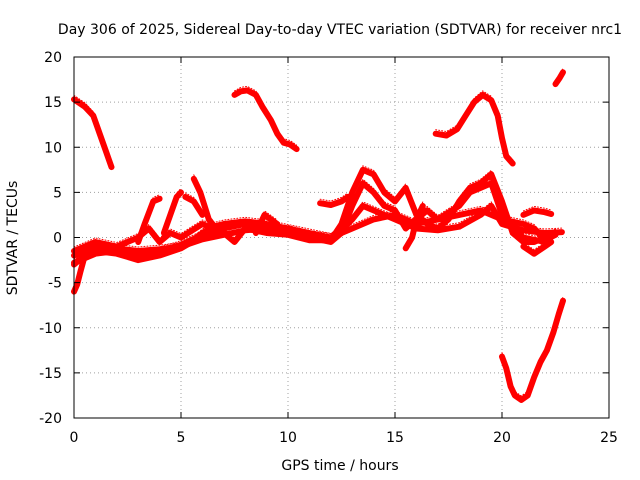 Image resolution: width=640 pixels, height=480 pixels. What do you see at coordinates (55, 284) in the screenshot?
I see `y-tick-label: -5` at bounding box center [55, 284].